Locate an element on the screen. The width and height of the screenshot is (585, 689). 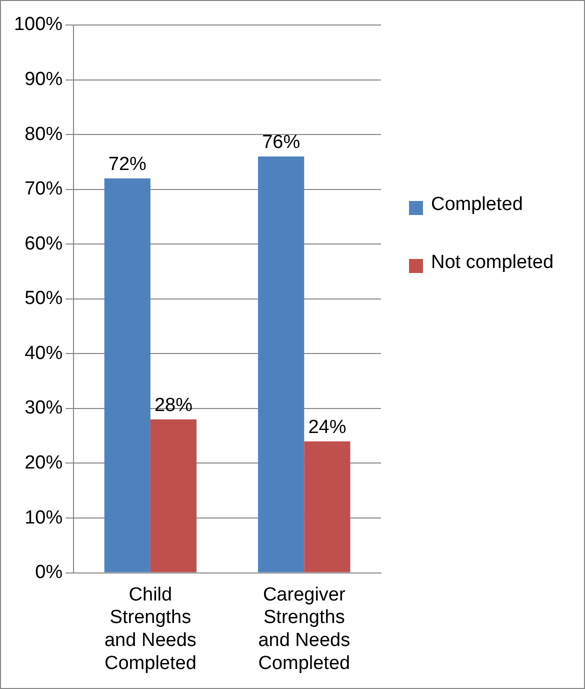
data-label: 28% is located at coordinates (173, 405).